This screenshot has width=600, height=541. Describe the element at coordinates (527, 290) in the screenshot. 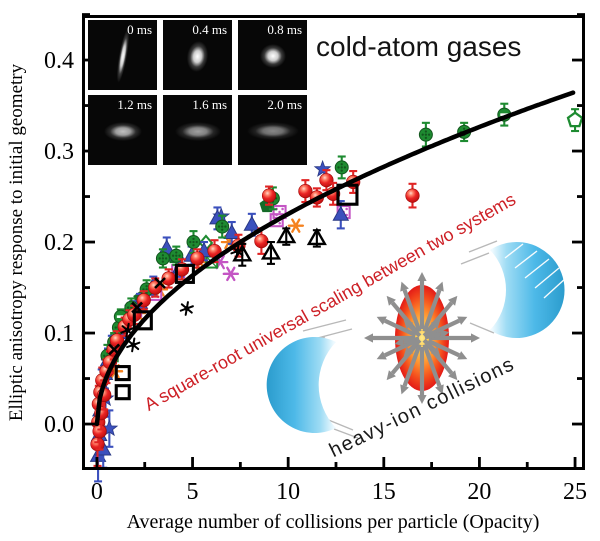

I see `right-nucleus` at that location.